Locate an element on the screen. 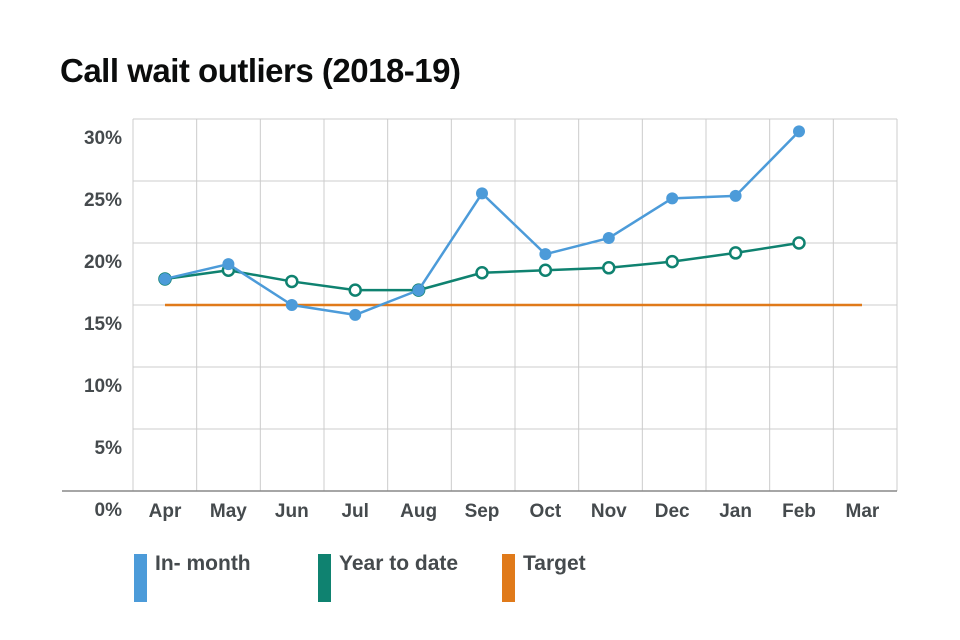  legend-label-in-month: In- month is located at coordinates (203, 563).